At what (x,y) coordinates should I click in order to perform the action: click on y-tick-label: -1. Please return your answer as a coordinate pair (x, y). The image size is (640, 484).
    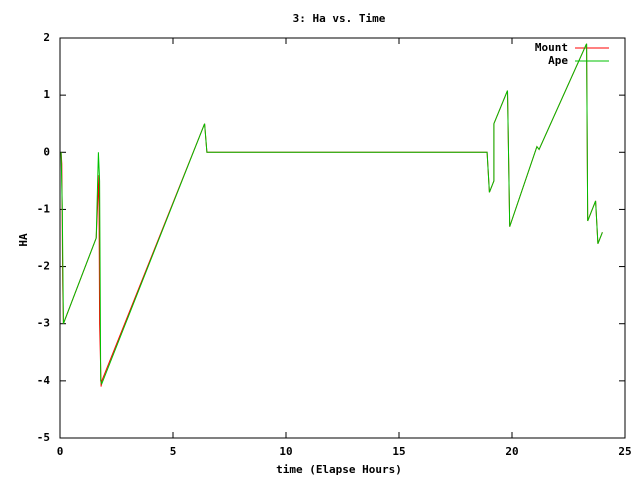
    Looking at the image, I should click on (44, 208).